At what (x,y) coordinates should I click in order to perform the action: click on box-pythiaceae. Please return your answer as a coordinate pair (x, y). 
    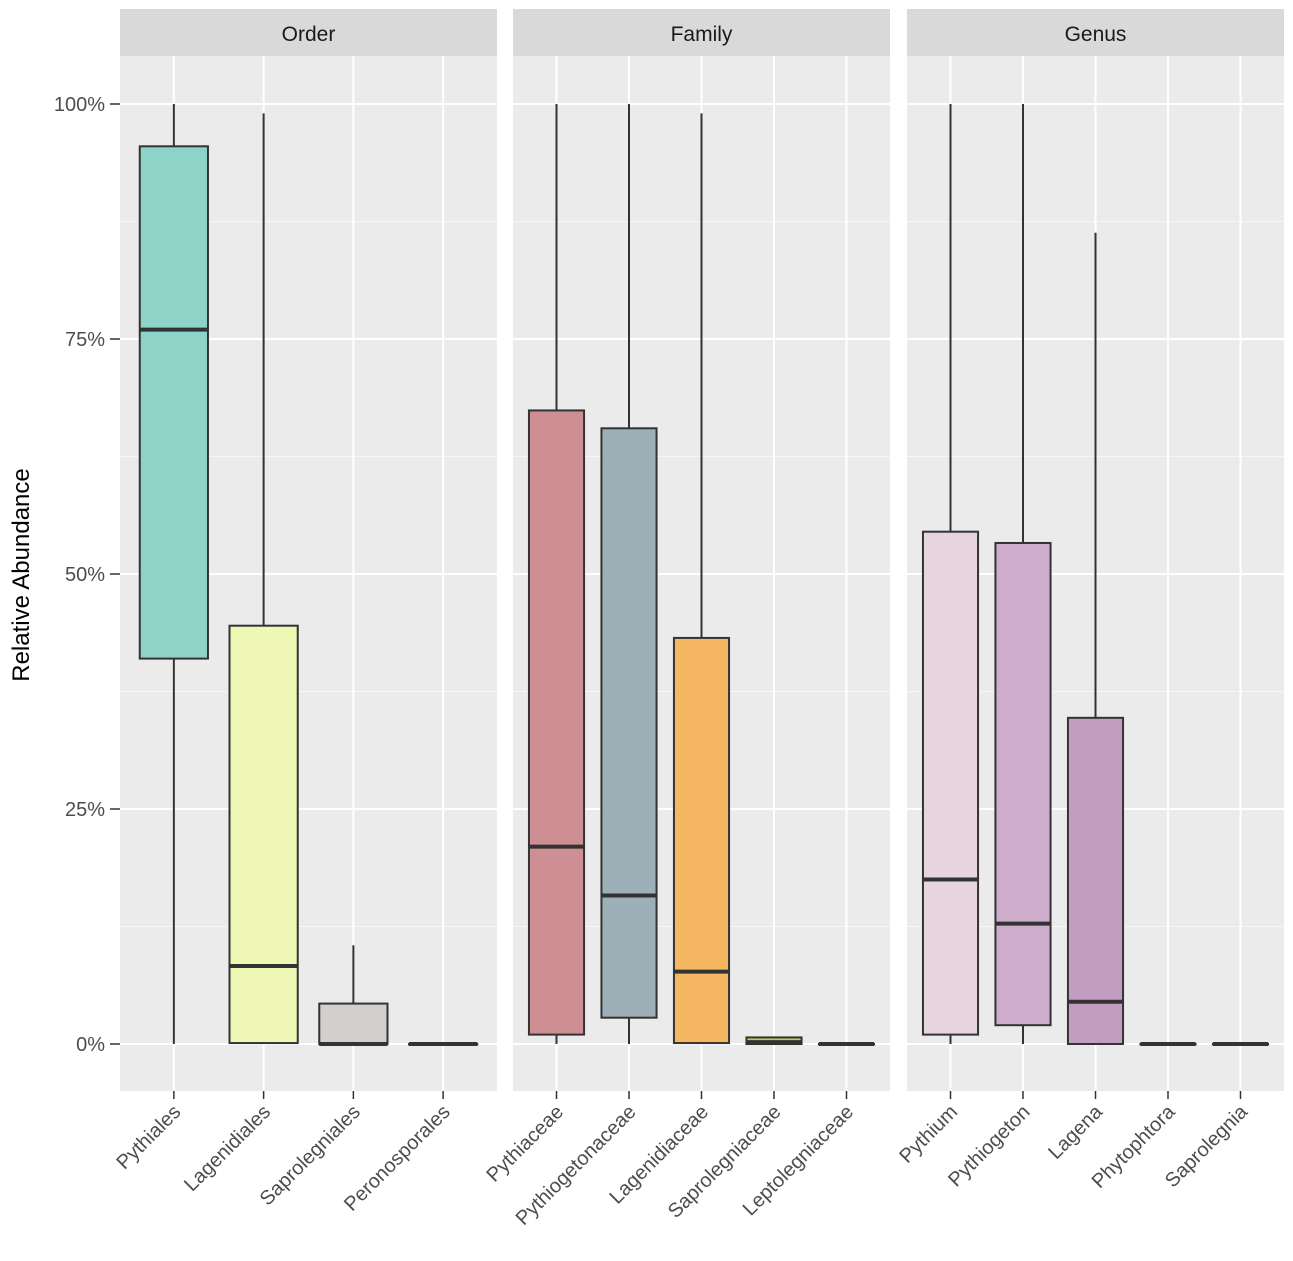
    Looking at the image, I should click on (556, 574).